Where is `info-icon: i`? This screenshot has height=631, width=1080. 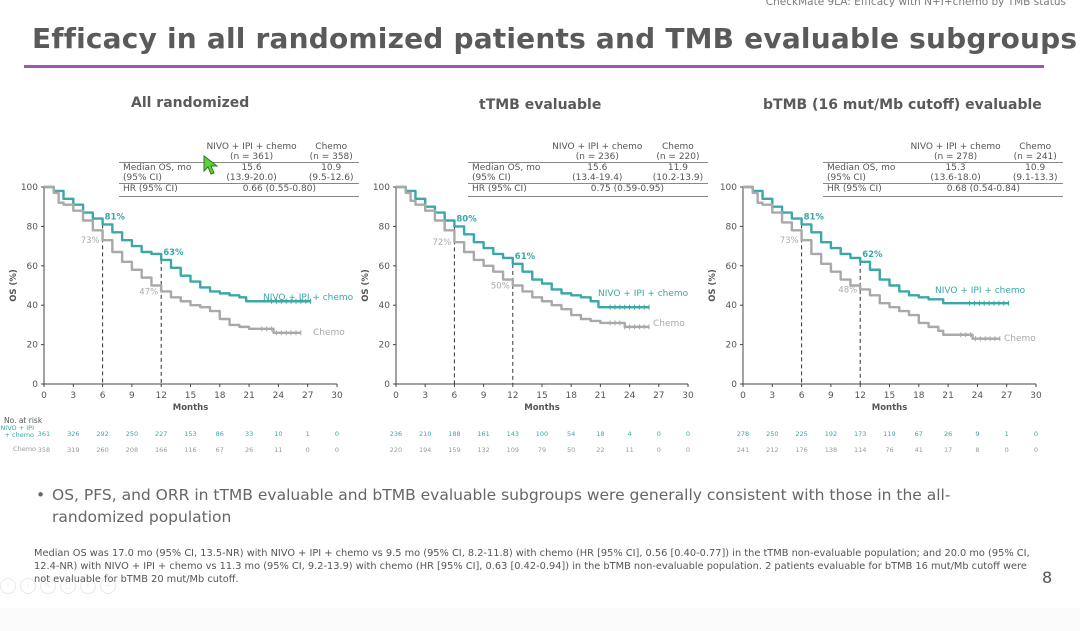 info-icon: i is located at coordinates (28, 586).